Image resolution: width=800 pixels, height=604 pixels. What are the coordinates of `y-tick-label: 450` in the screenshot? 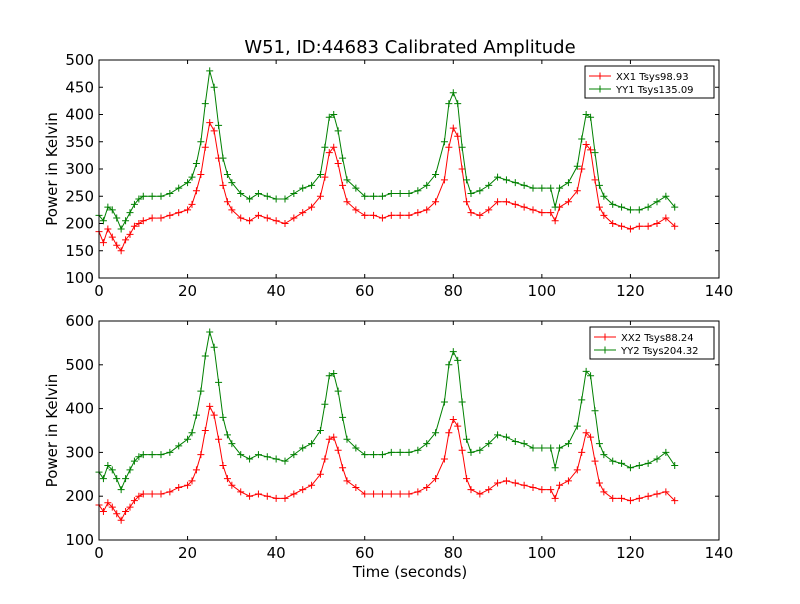 It's located at (79, 87).